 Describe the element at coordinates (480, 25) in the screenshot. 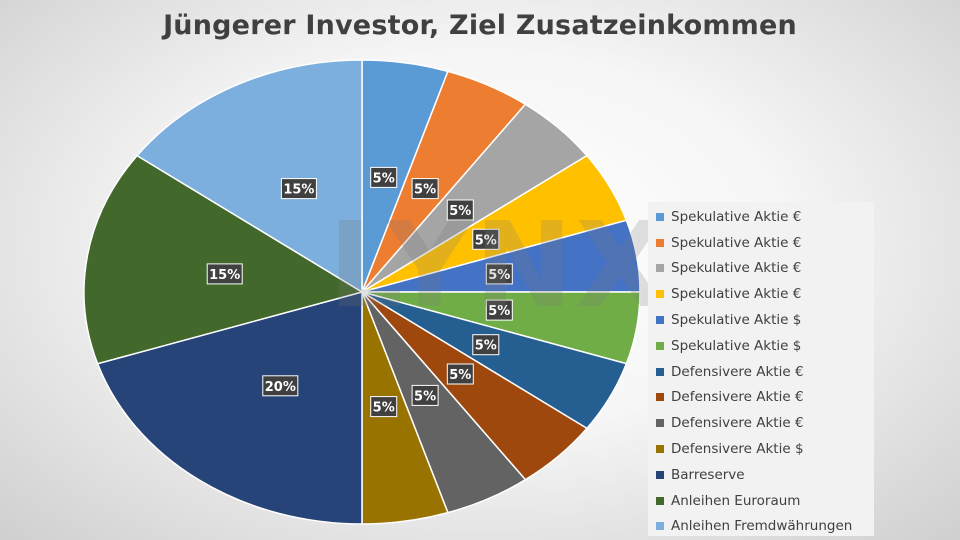

I see `chart-title: Jüngerer Investor, Ziel Zusatzeinkommen` at that location.